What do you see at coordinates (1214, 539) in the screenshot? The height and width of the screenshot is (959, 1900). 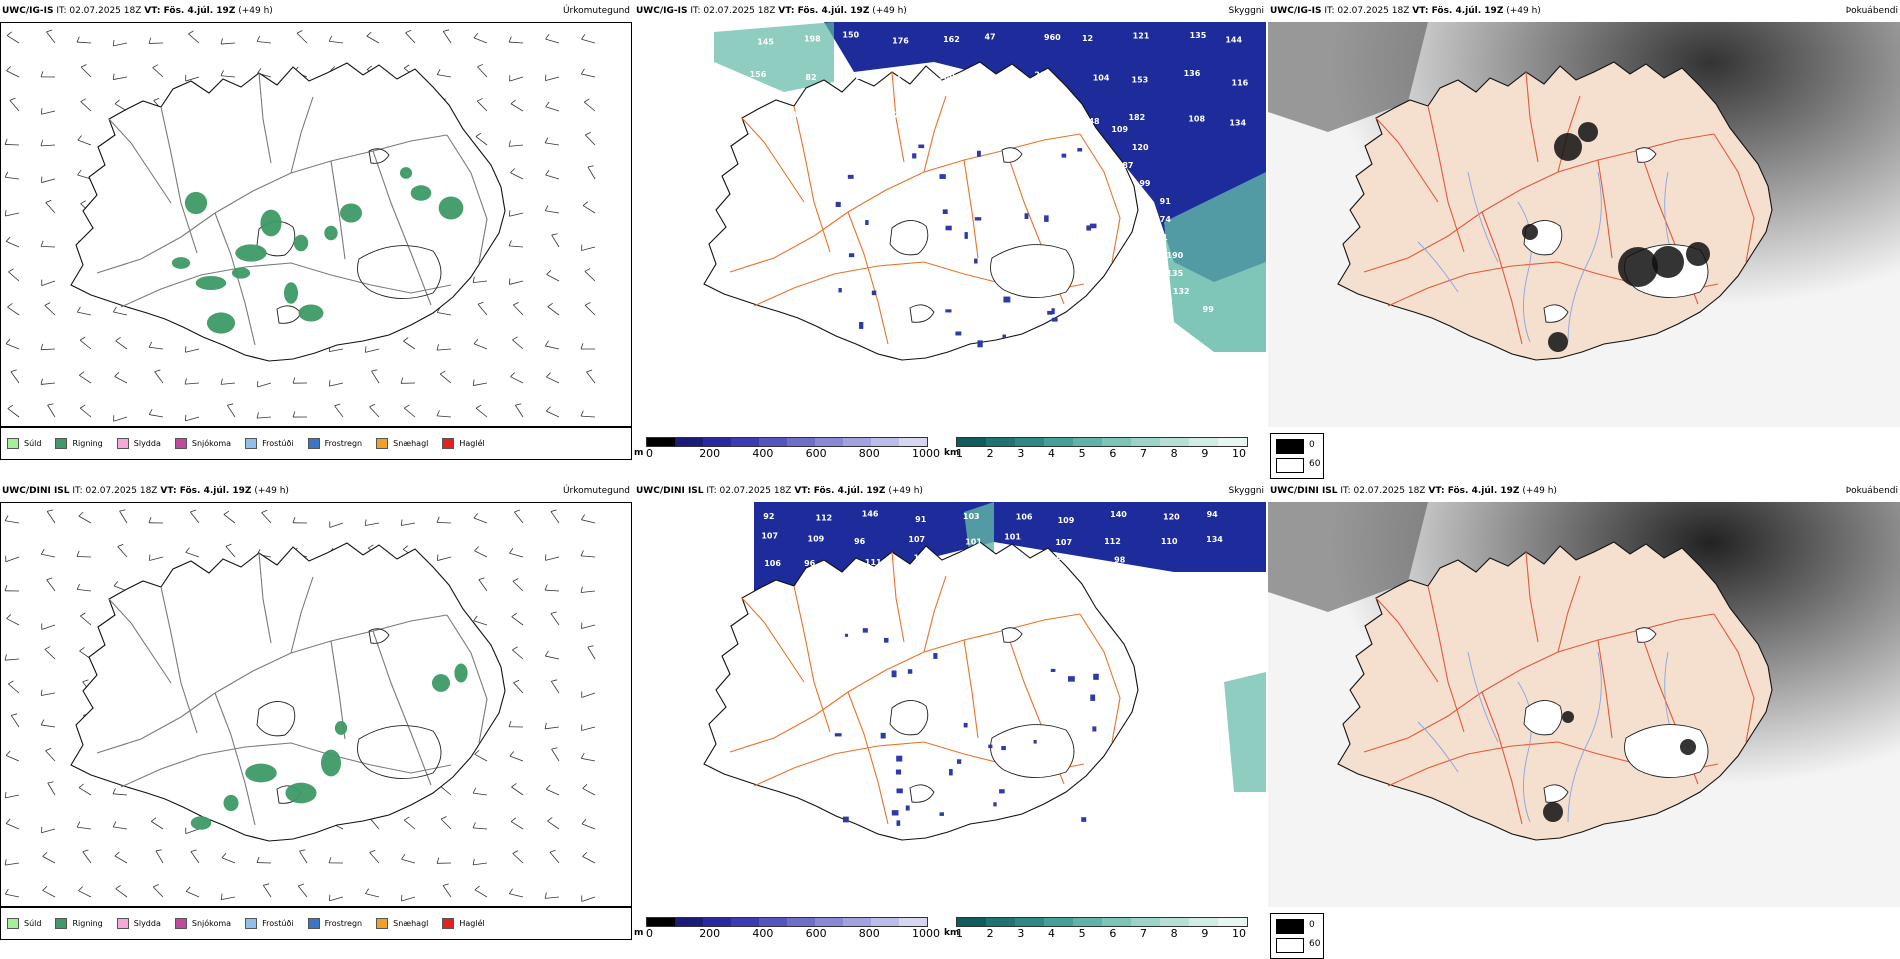 I see `cloud-base-label: 134` at bounding box center [1214, 539].